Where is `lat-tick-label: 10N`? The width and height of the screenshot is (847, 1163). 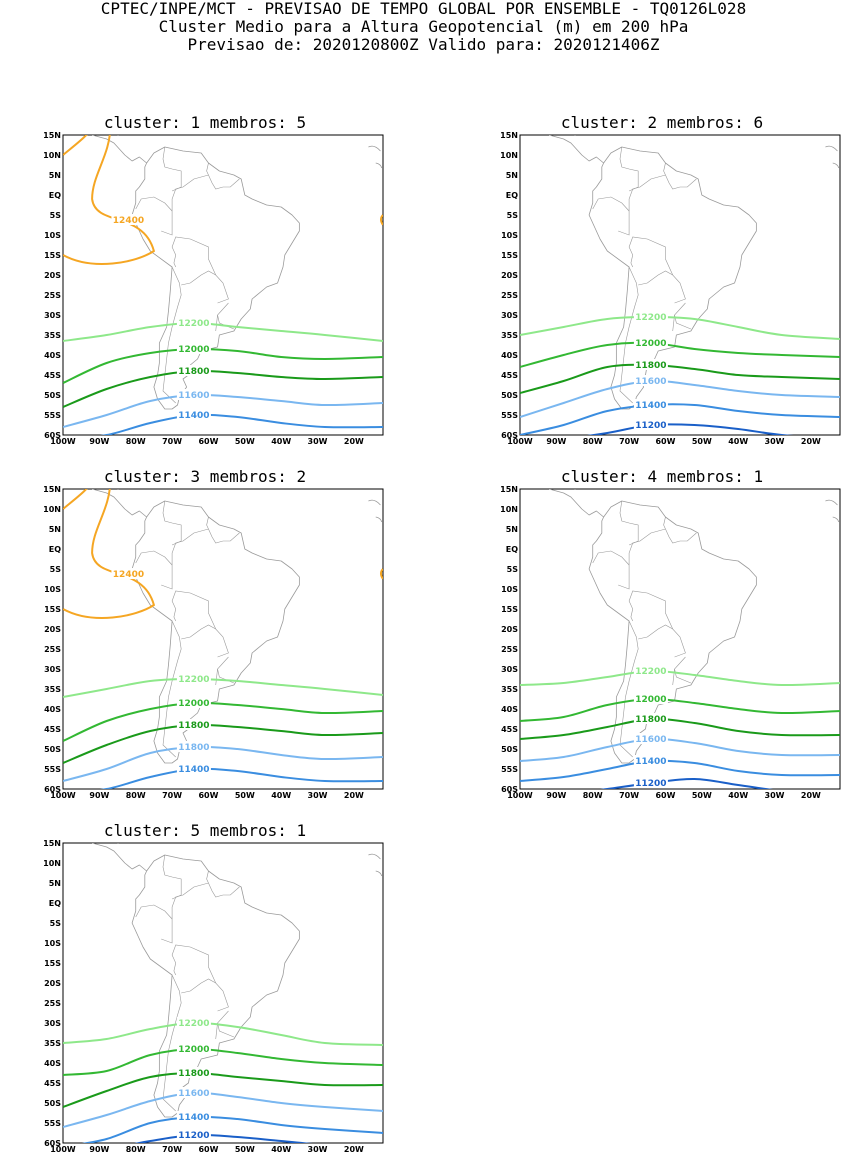
lat-tick-label: 10N is located at coordinates (52, 863).